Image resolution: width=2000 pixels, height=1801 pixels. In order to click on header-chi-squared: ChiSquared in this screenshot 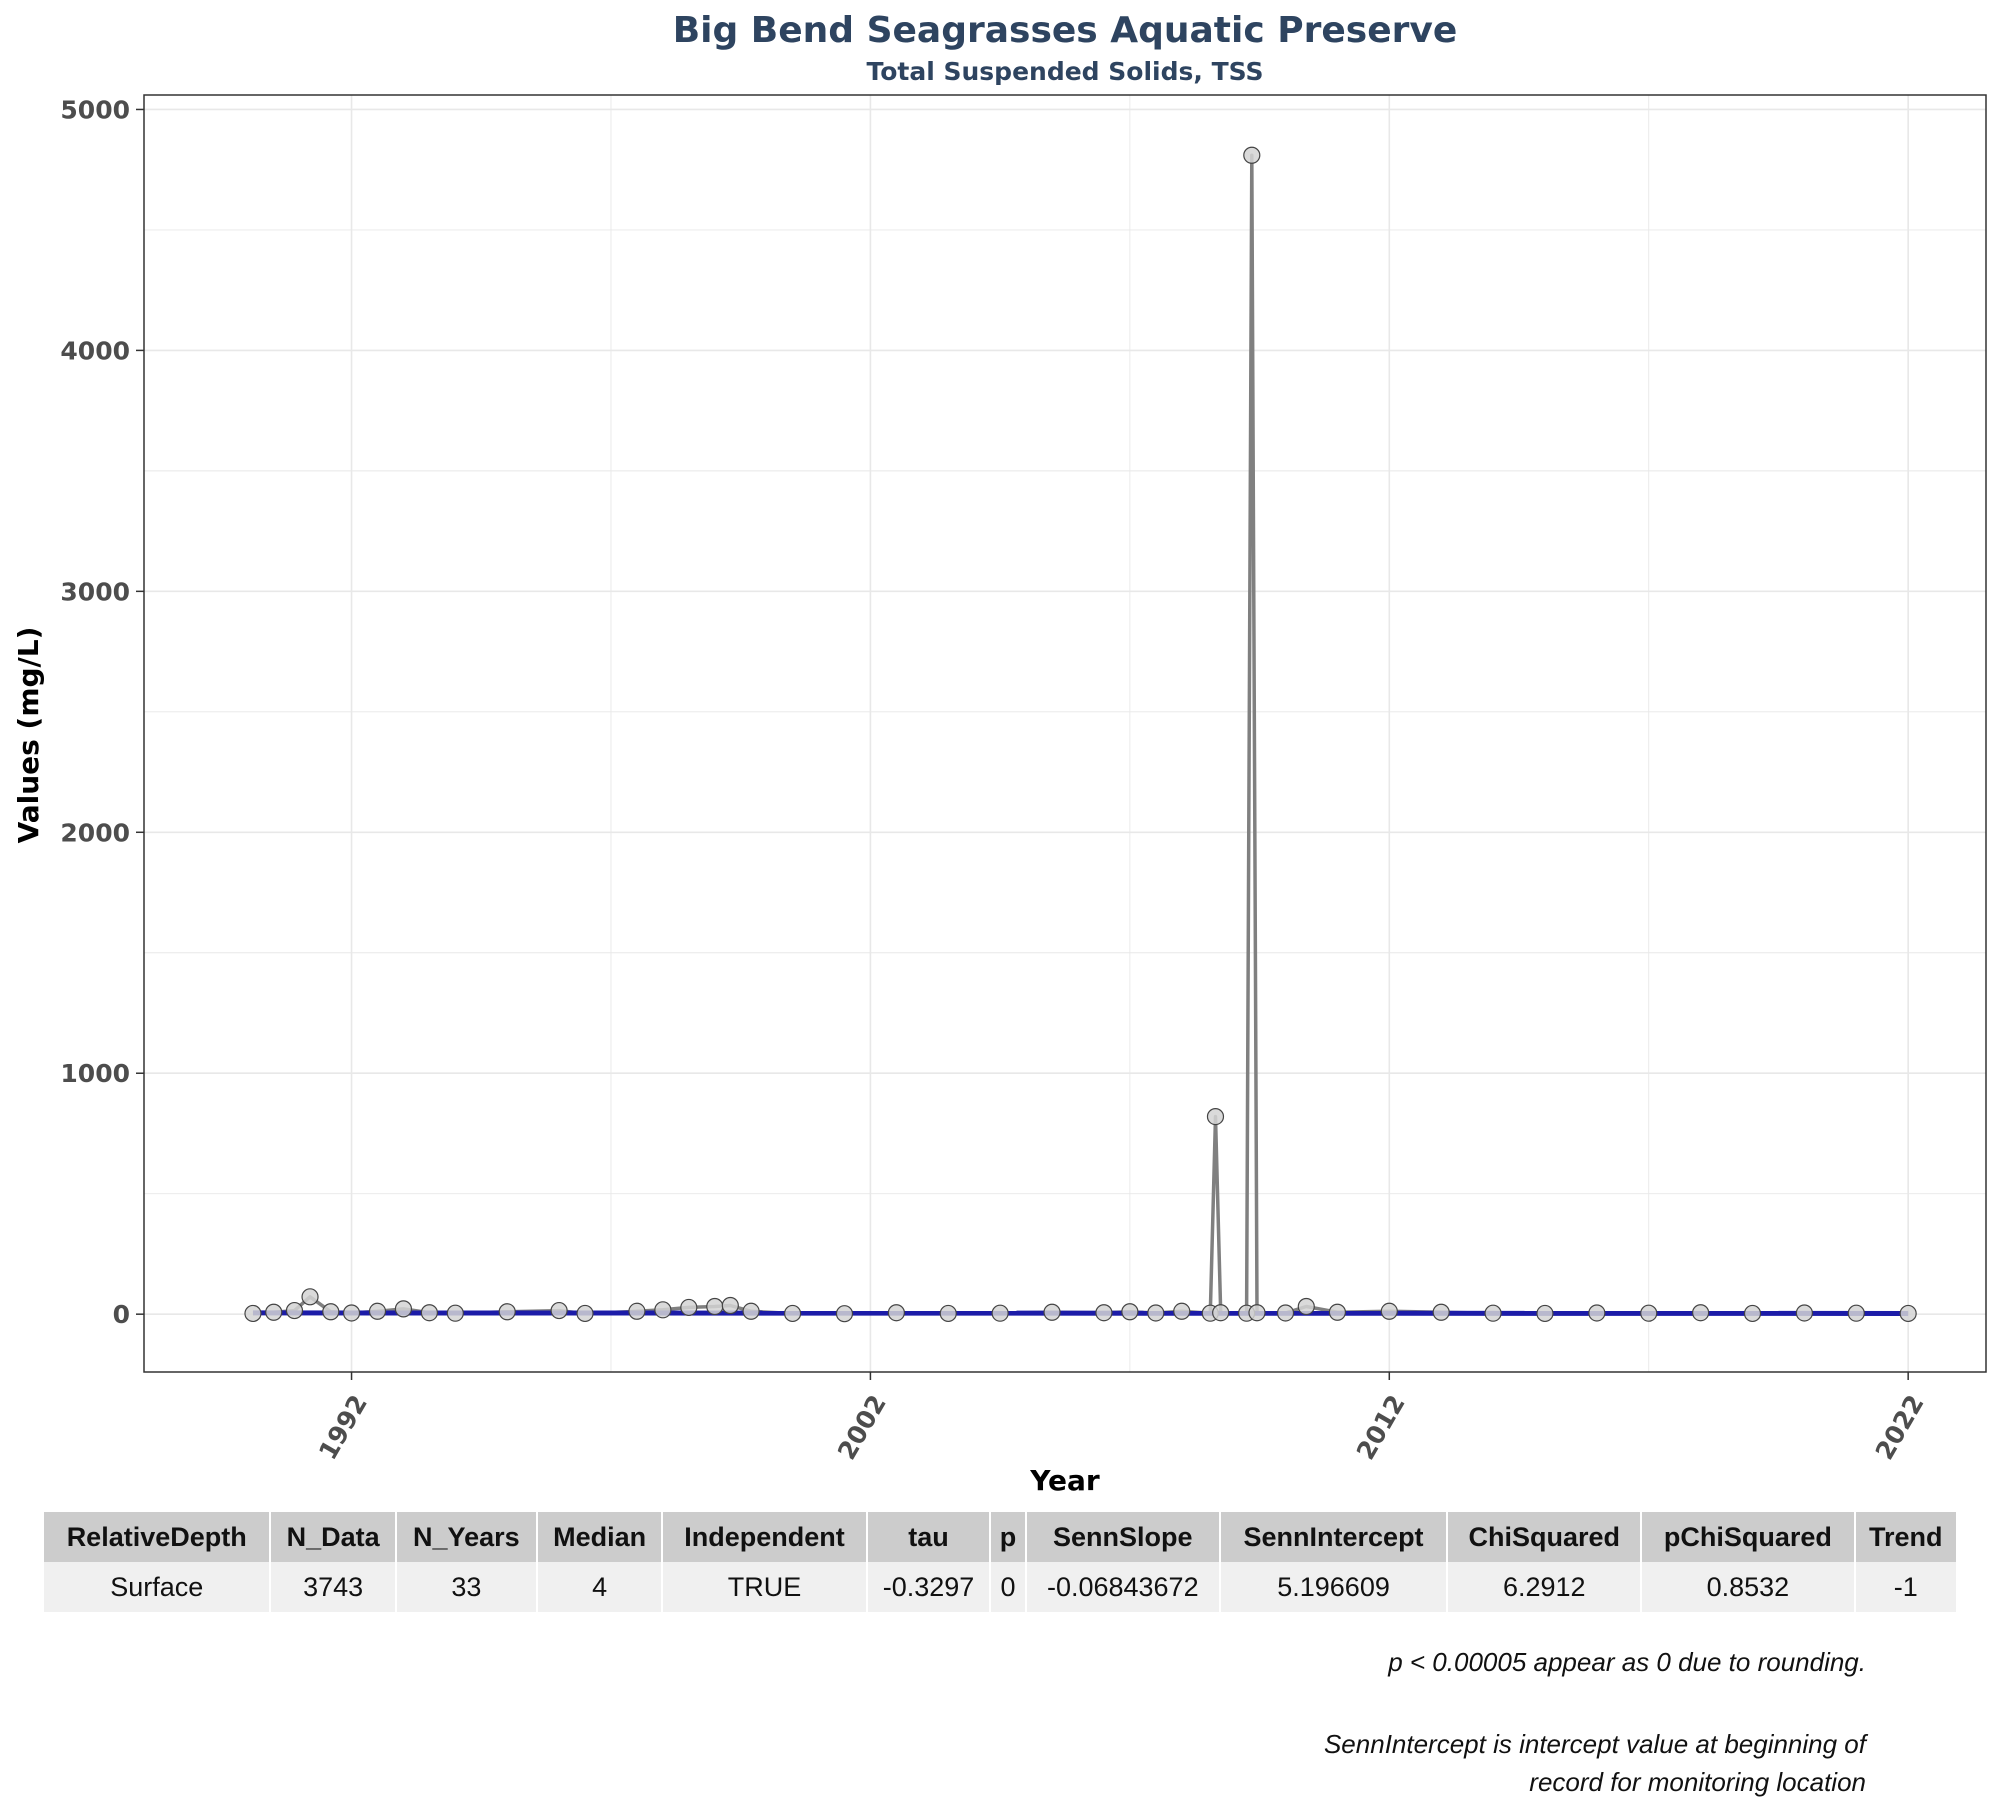, I will do `click(1544, 1537)`.